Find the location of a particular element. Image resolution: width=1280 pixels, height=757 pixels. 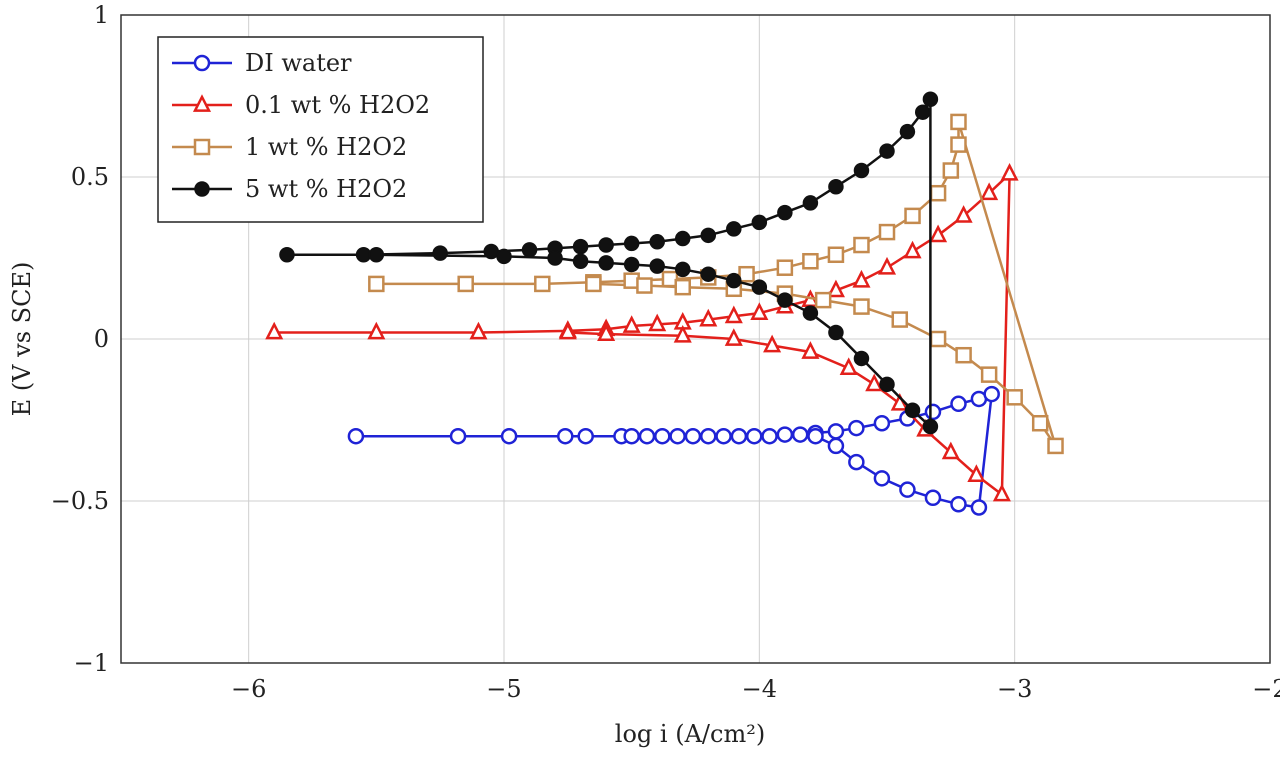

y-tick-label: −1 is located at coordinates (91, 663).